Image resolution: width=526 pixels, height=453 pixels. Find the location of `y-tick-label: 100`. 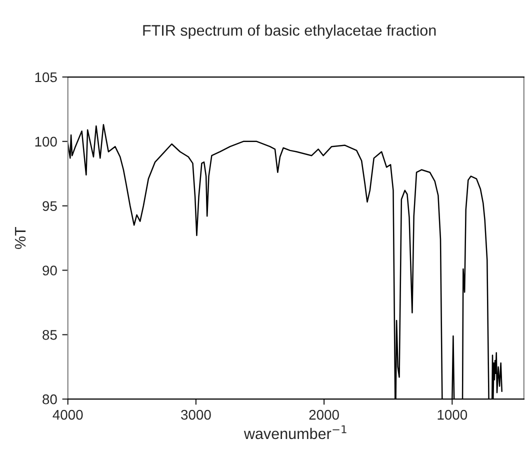

y-tick-label: 100 is located at coordinates (46, 141).